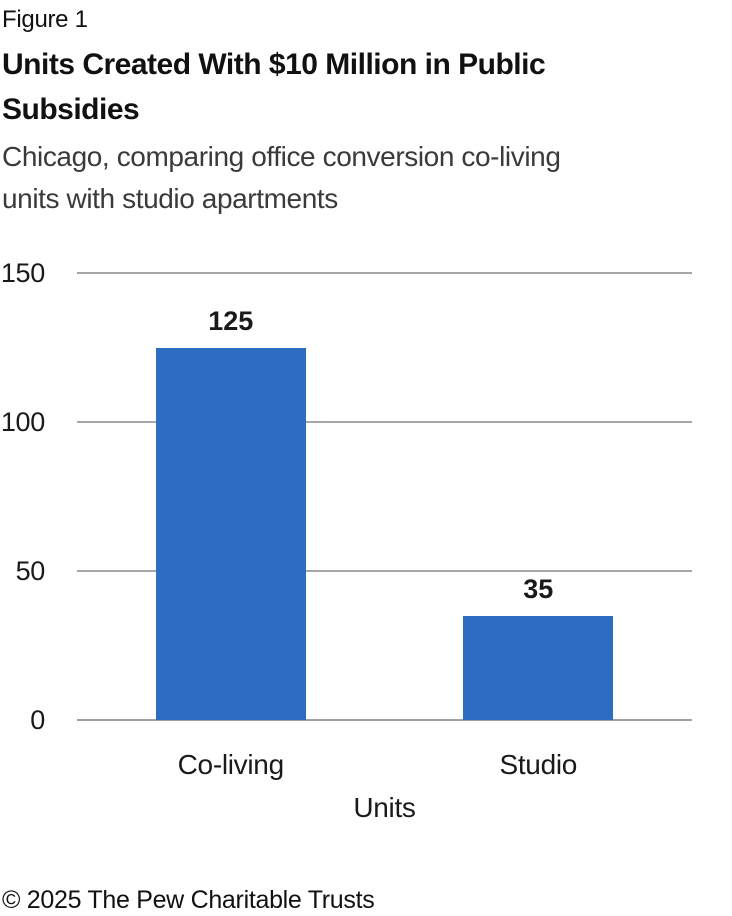 This screenshot has width=732, height=916. Describe the element at coordinates (30, 571) in the screenshot. I see `y-axis-tick-label: 50` at that location.